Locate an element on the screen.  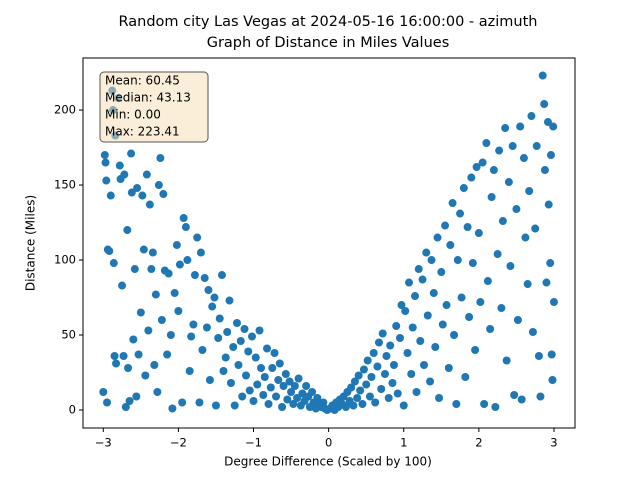
stat-line: Median: 43.13 is located at coordinates (148, 98).